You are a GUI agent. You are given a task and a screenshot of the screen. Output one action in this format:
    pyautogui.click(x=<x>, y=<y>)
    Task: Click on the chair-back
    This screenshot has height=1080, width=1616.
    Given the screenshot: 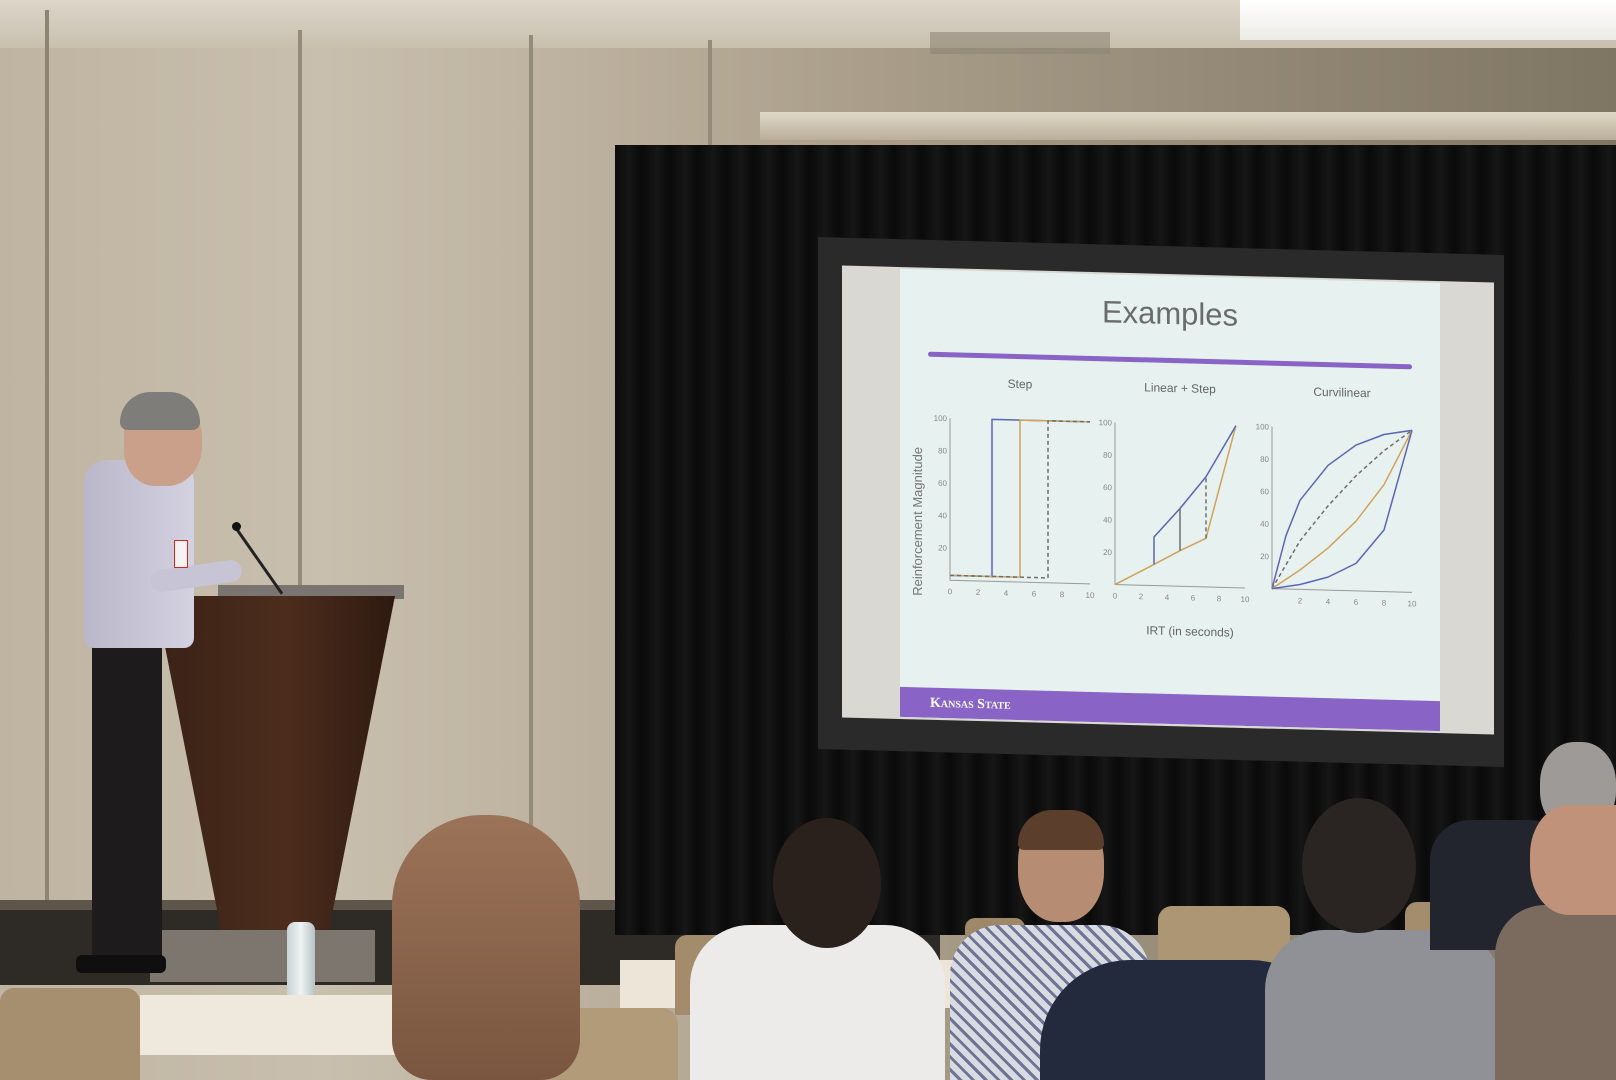 What is the action you would take?
    pyautogui.click(x=70, y=1034)
    